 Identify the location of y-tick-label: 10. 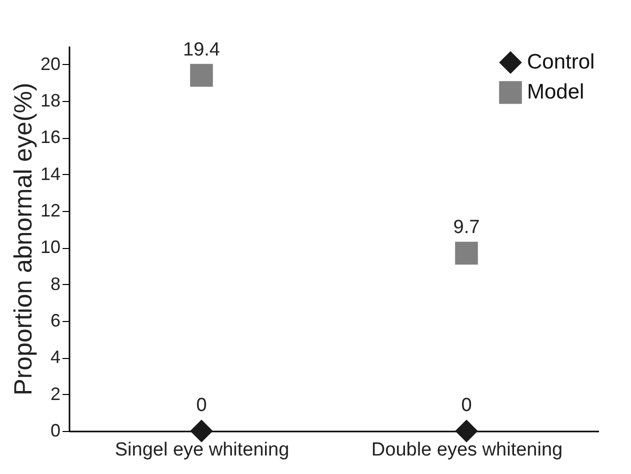
(50, 247).